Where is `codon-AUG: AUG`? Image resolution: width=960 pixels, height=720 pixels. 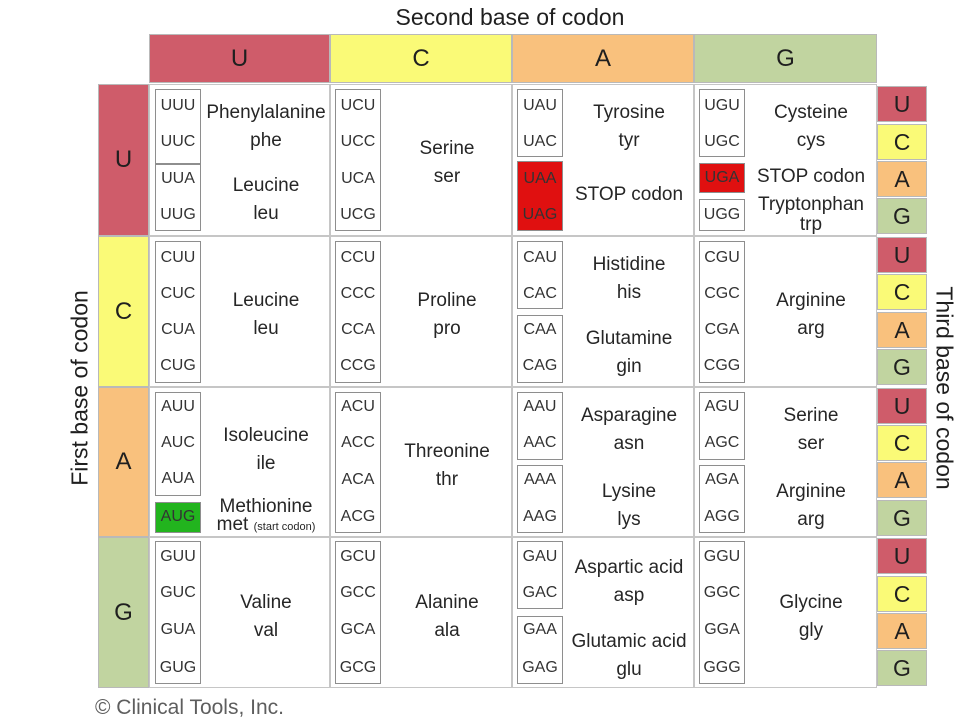 codon-AUG: AUG is located at coordinates (178, 516).